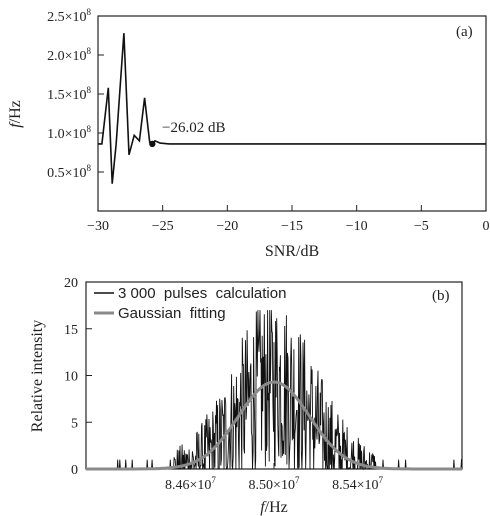 The width and height of the screenshot is (490, 516). I want to click on x-tick-label-a: −10, so click(357, 226).